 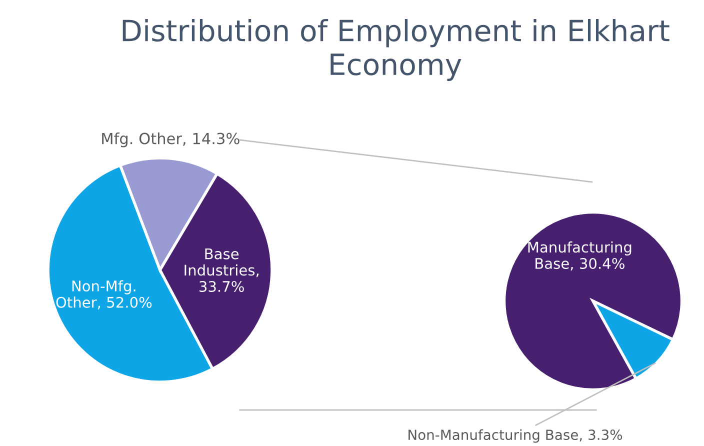 What do you see at coordinates (171, 140) in the screenshot?
I see `slice-label: Mfg. Other, 14.3%` at bounding box center [171, 140].